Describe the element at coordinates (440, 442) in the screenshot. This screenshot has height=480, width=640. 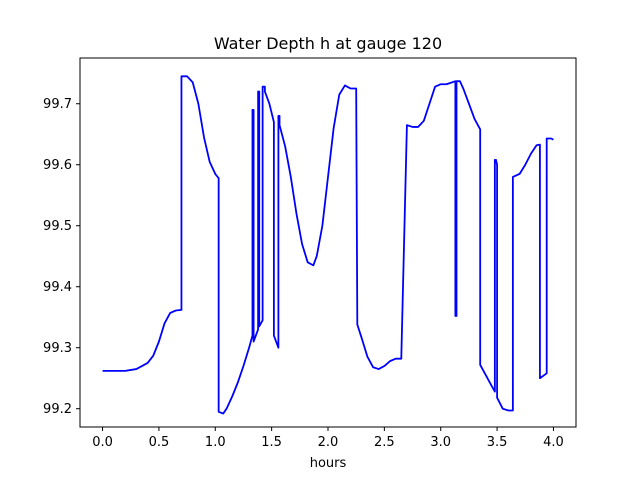
I see `x-tick-label: 3.0` at that location.